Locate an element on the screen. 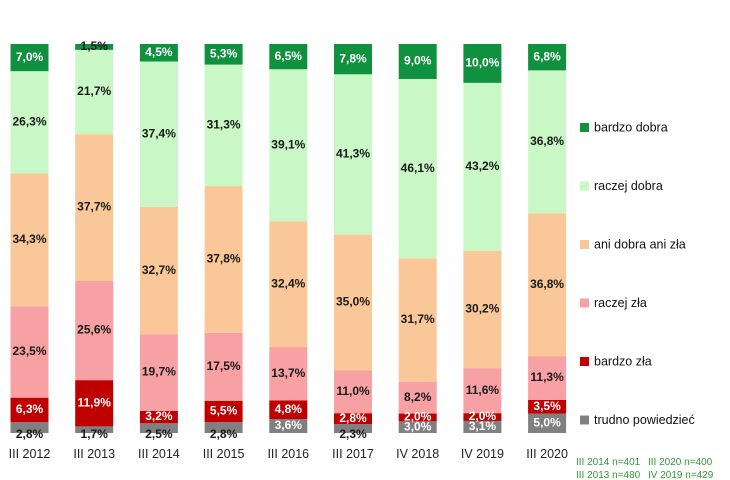 Image resolution: width=730 pixels, height=480 pixels. legend-label-bardzo-zla: bardzo zła is located at coordinates (623, 361).